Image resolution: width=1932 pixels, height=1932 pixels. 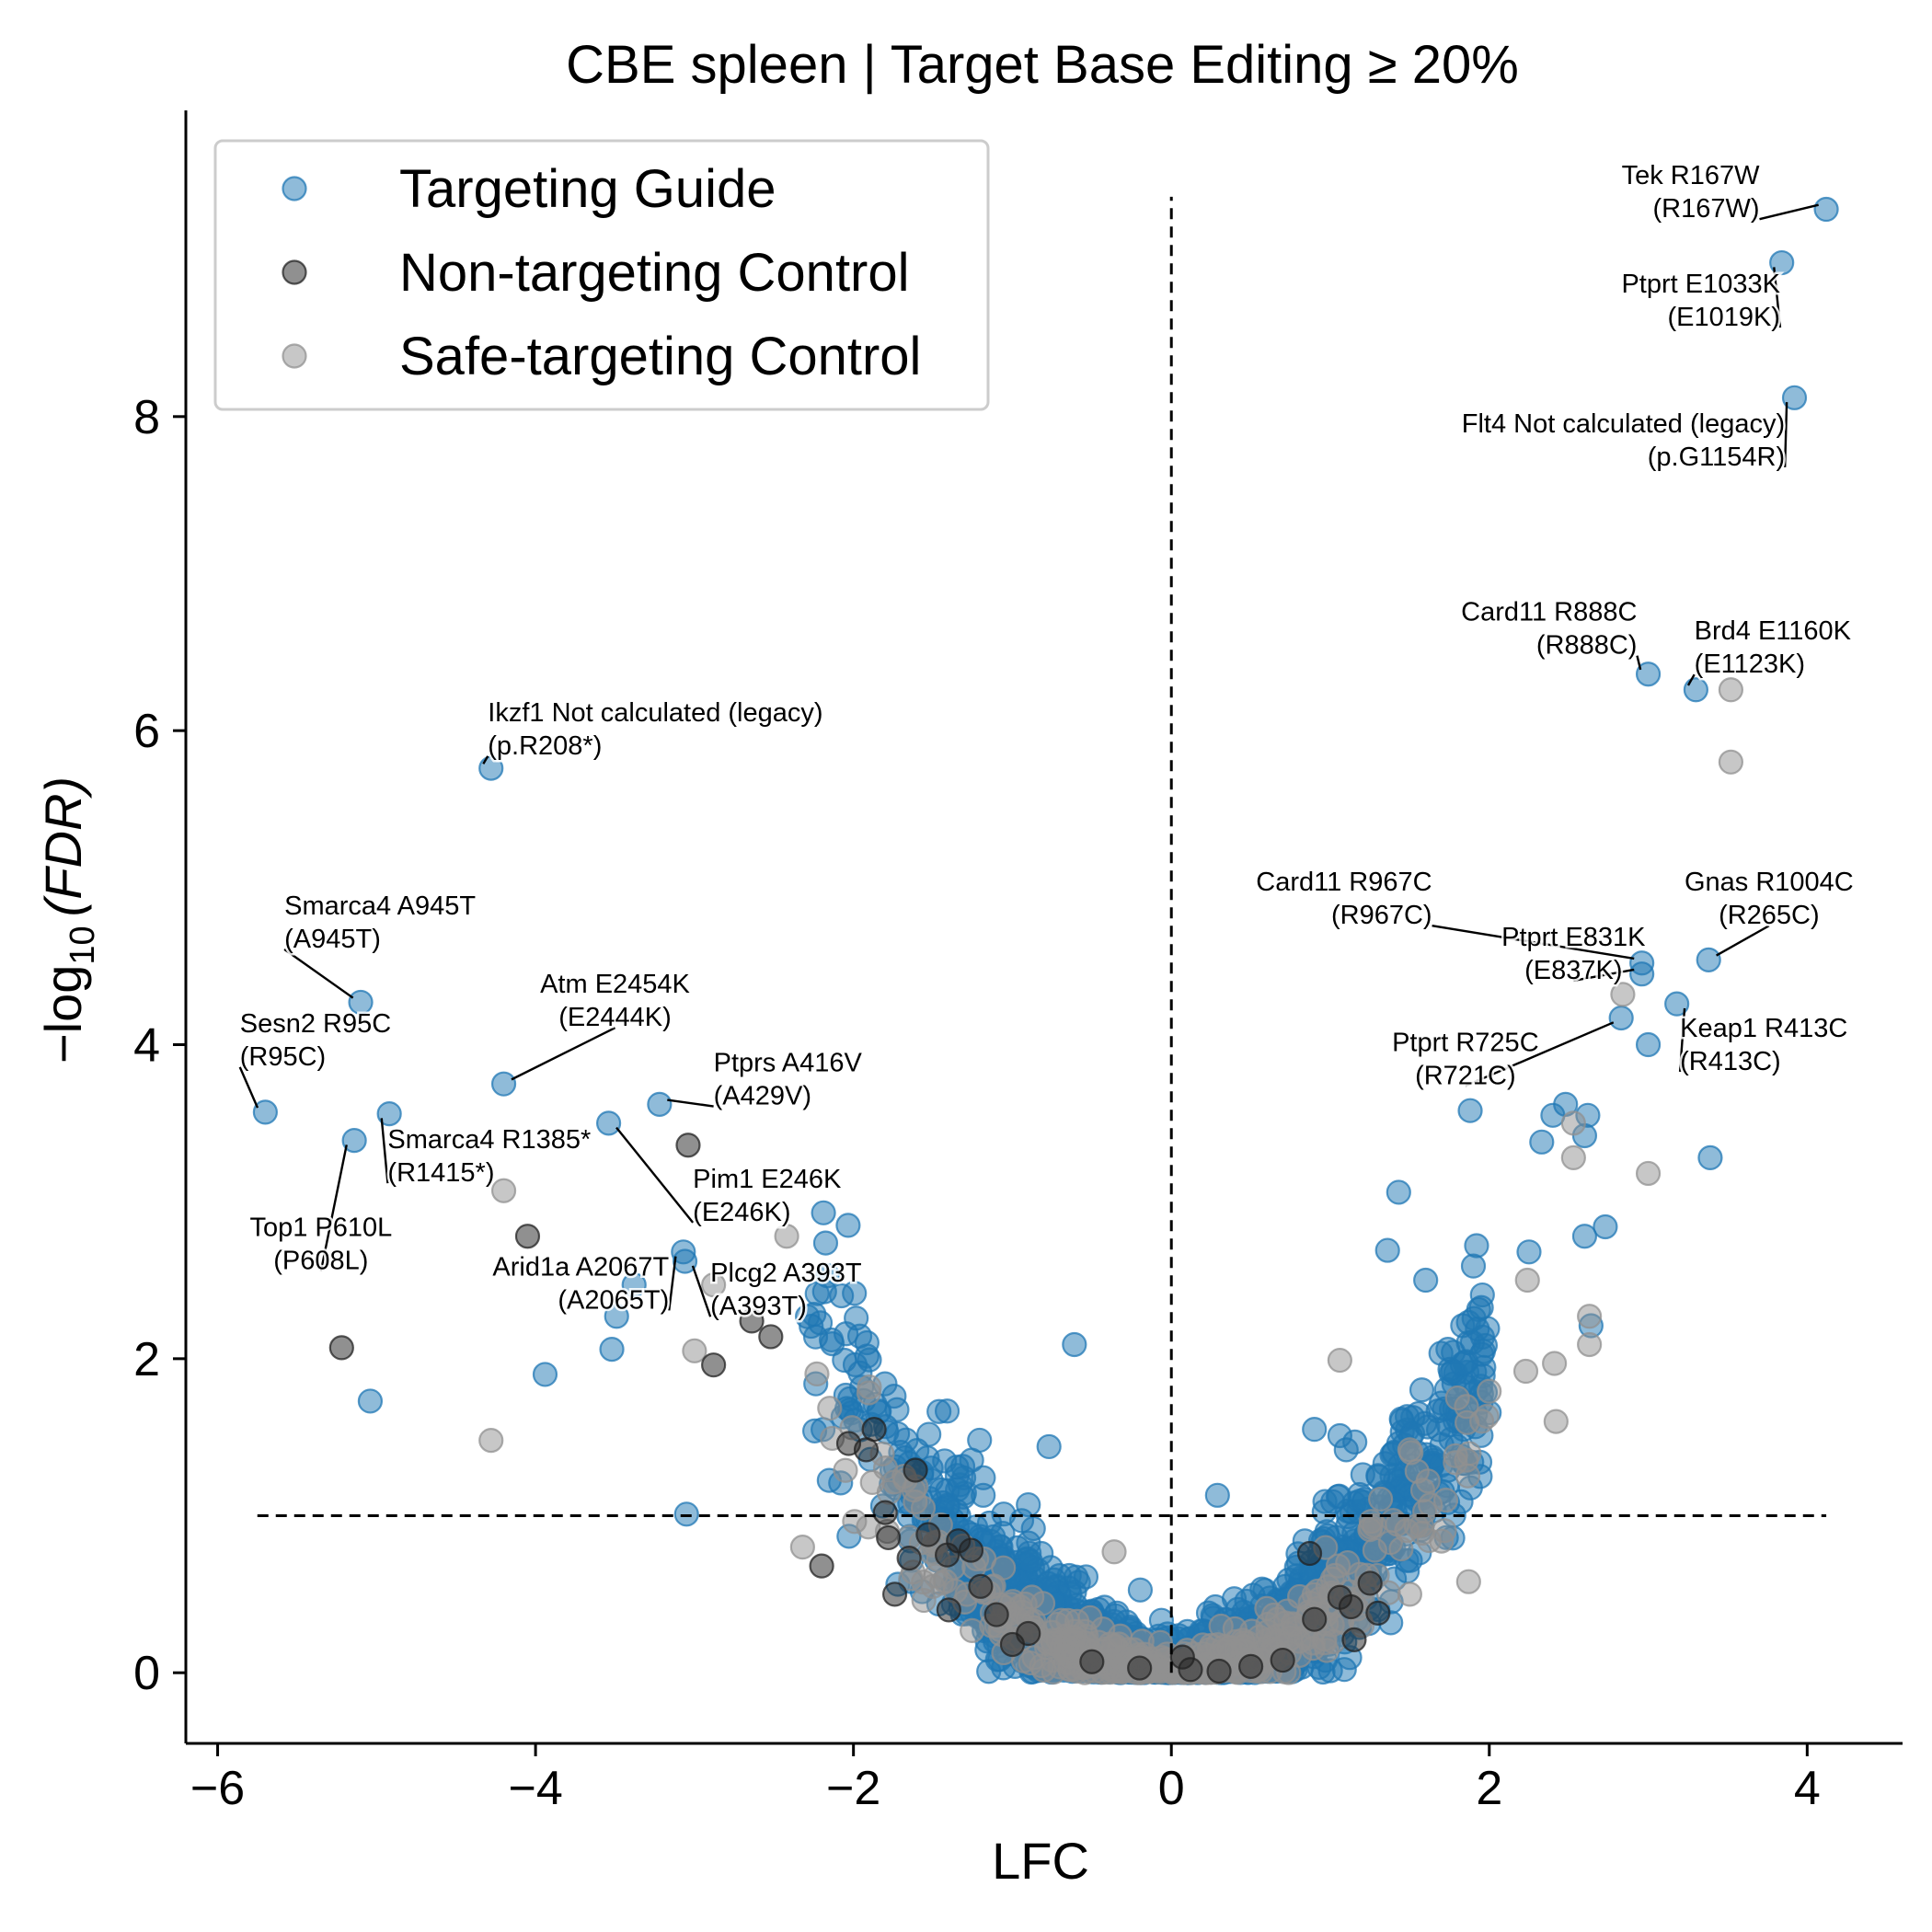 I want to click on annotation: Gnas R1004C (R265C), so click(x=1769, y=911).